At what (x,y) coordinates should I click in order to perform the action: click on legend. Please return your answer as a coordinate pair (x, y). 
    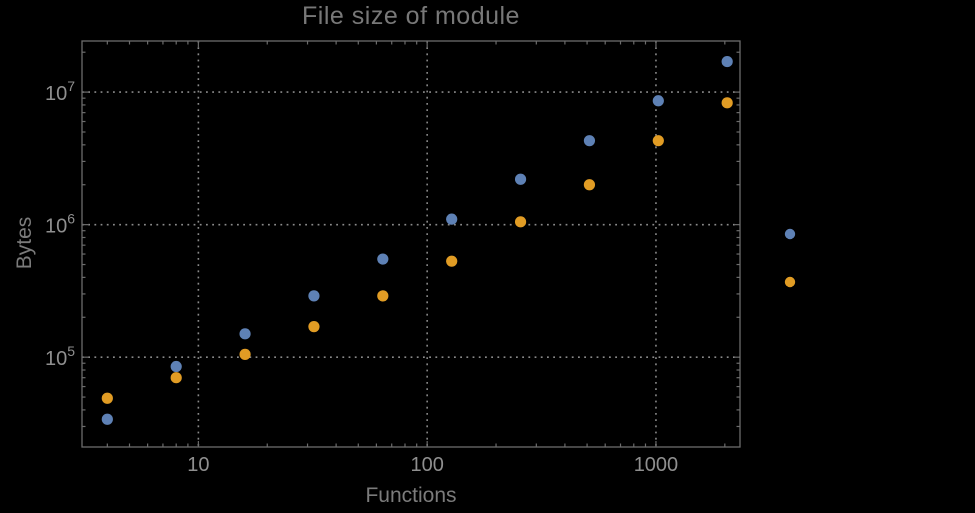
    Looking at the image, I should click on (790, 258).